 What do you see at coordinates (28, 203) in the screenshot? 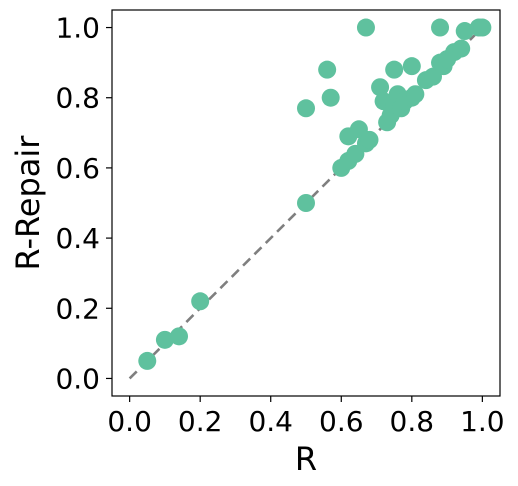
I see `y-axis-label: R-Repair` at bounding box center [28, 203].